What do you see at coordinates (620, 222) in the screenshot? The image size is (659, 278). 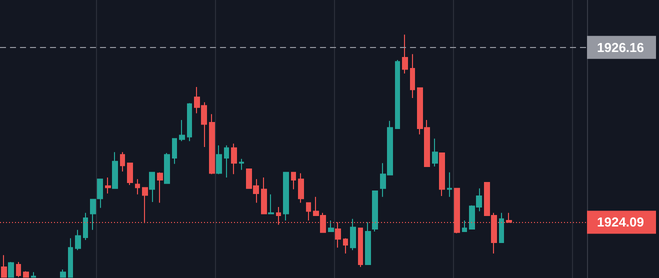 I see `y-tick-label: 1924.09` at bounding box center [620, 222].